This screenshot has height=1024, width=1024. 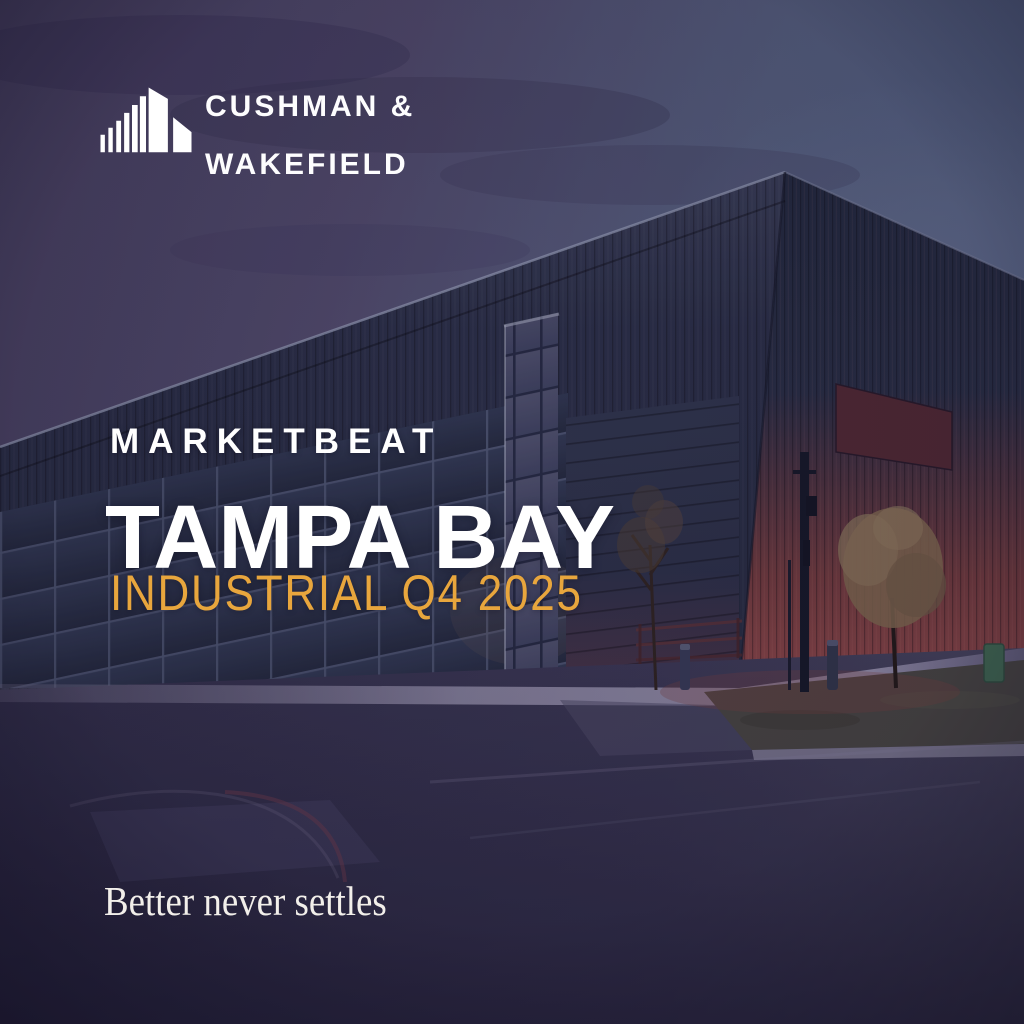 I want to click on brand-name-line2: WAKEFIELD, so click(x=307, y=164).